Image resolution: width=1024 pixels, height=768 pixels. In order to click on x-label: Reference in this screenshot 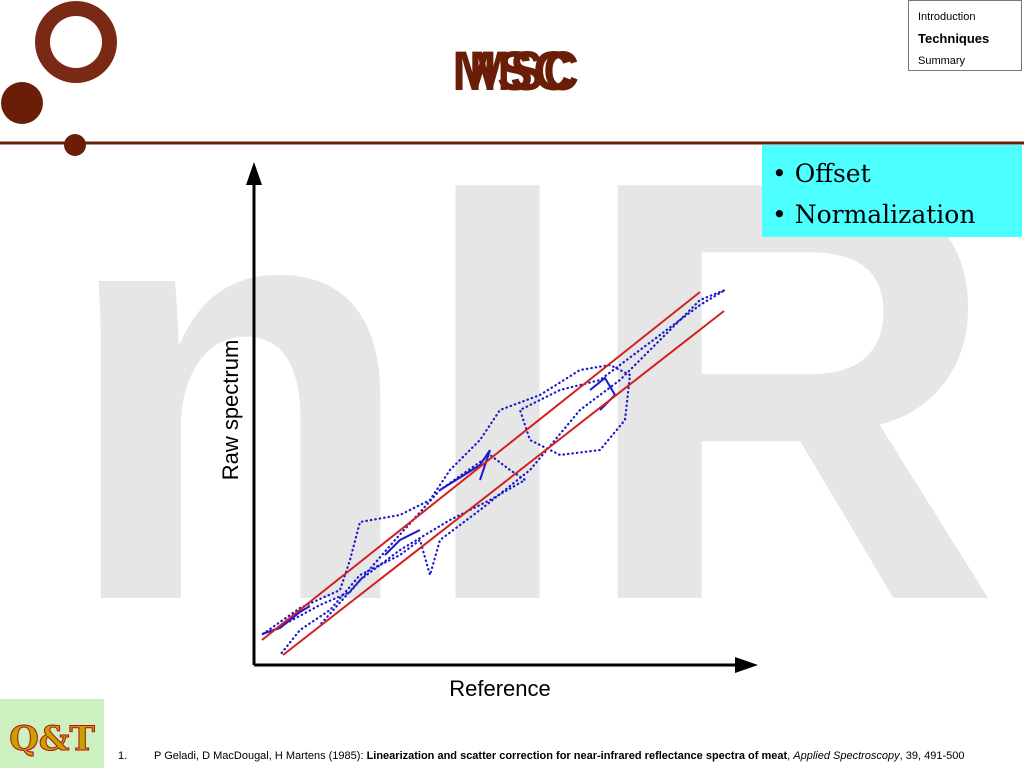, I will do `click(500, 688)`.